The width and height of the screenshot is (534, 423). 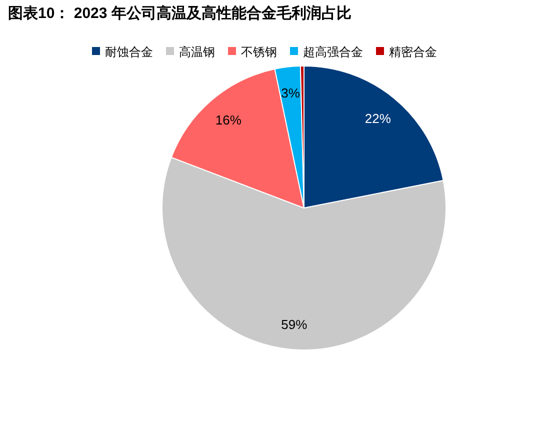 I want to click on legend-label: 不锈钢, so click(x=259, y=52).